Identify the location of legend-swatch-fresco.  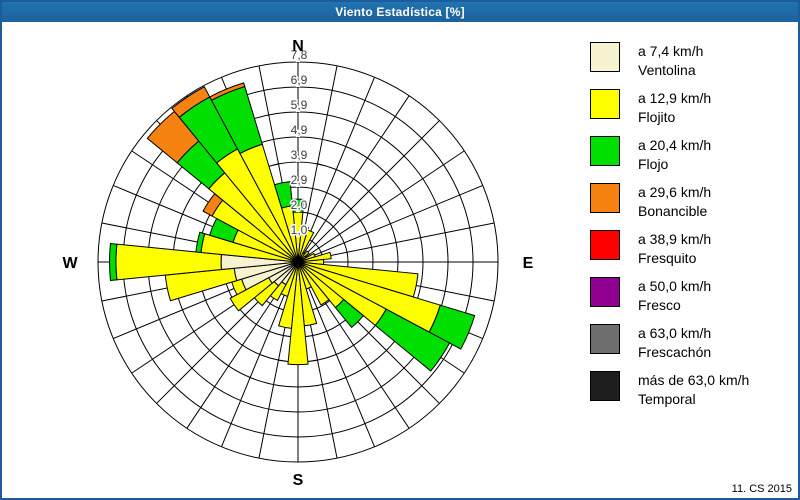
(605, 292).